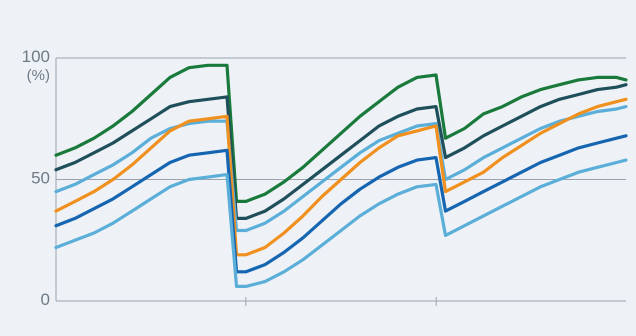 The width and height of the screenshot is (636, 336). Describe the element at coordinates (36, 56) in the screenshot. I see `y-tick-label-100: 100` at that location.